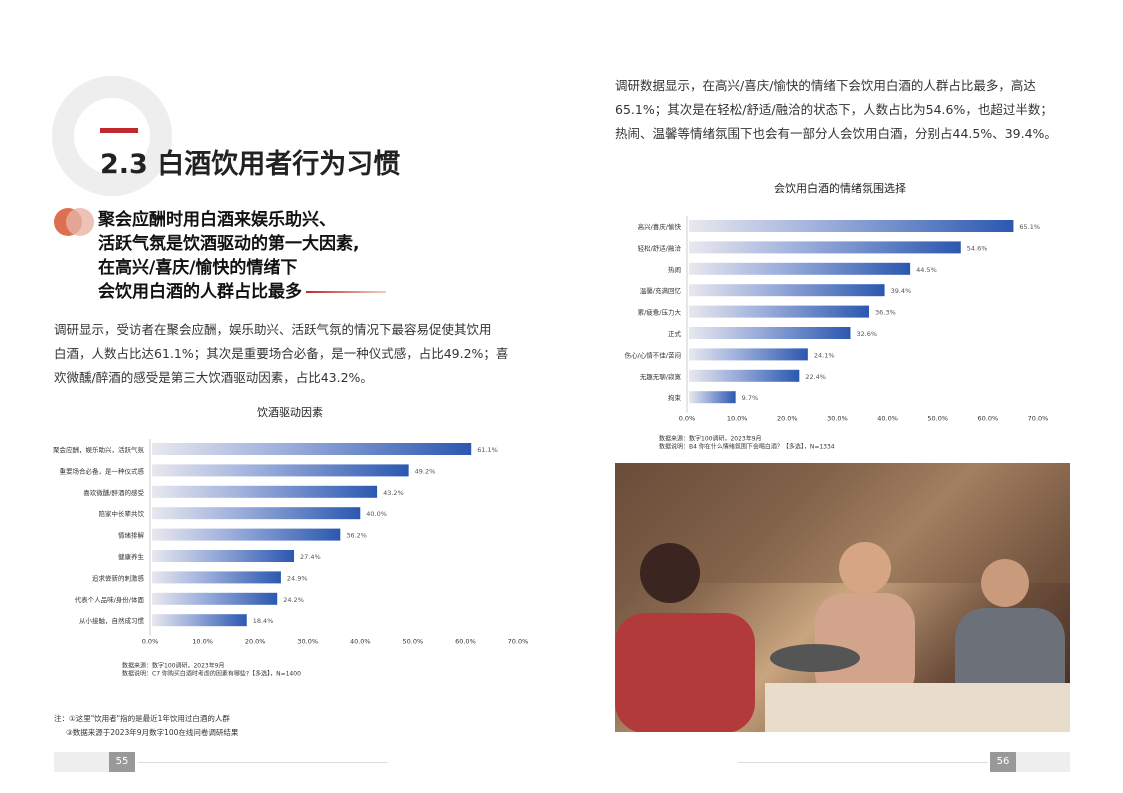  What do you see at coordinates (74, 222) in the screenshot?
I see `headline-dots-icon` at bounding box center [74, 222].